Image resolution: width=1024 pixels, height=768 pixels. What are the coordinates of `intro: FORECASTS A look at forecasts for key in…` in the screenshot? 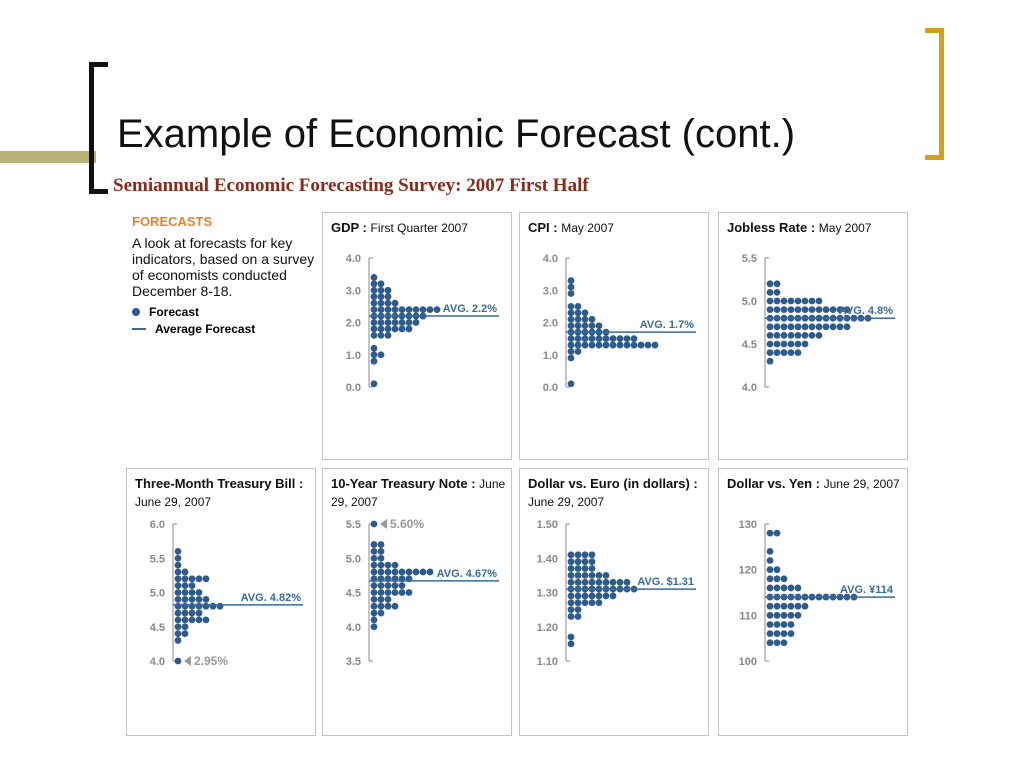 It's located at (224, 275).